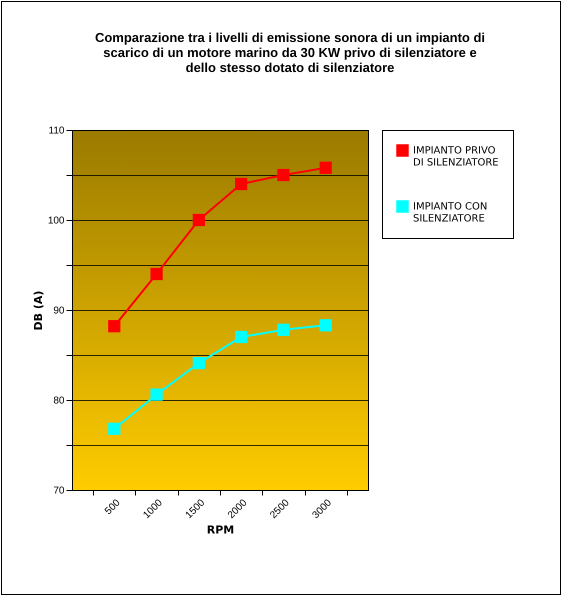 This screenshot has width=564, height=598. What do you see at coordinates (59, 311) in the screenshot?
I see `y-tick-label: 90` at bounding box center [59, 311].